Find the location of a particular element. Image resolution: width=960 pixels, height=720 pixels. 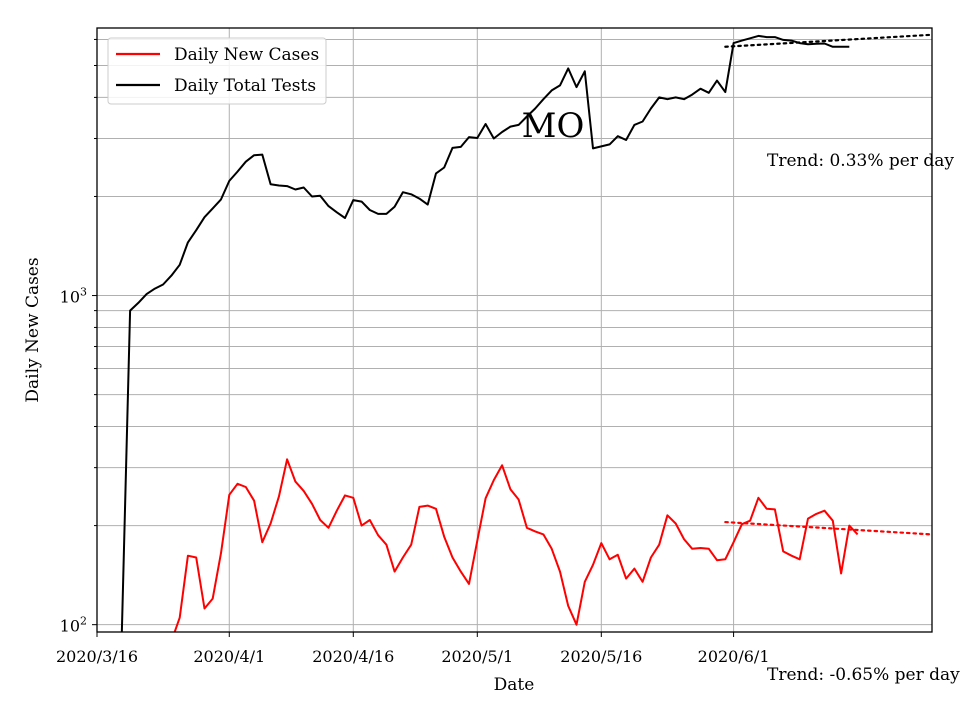

trend-tests-label: Trend: 0.33% per day is located at coordinates (860, 161).